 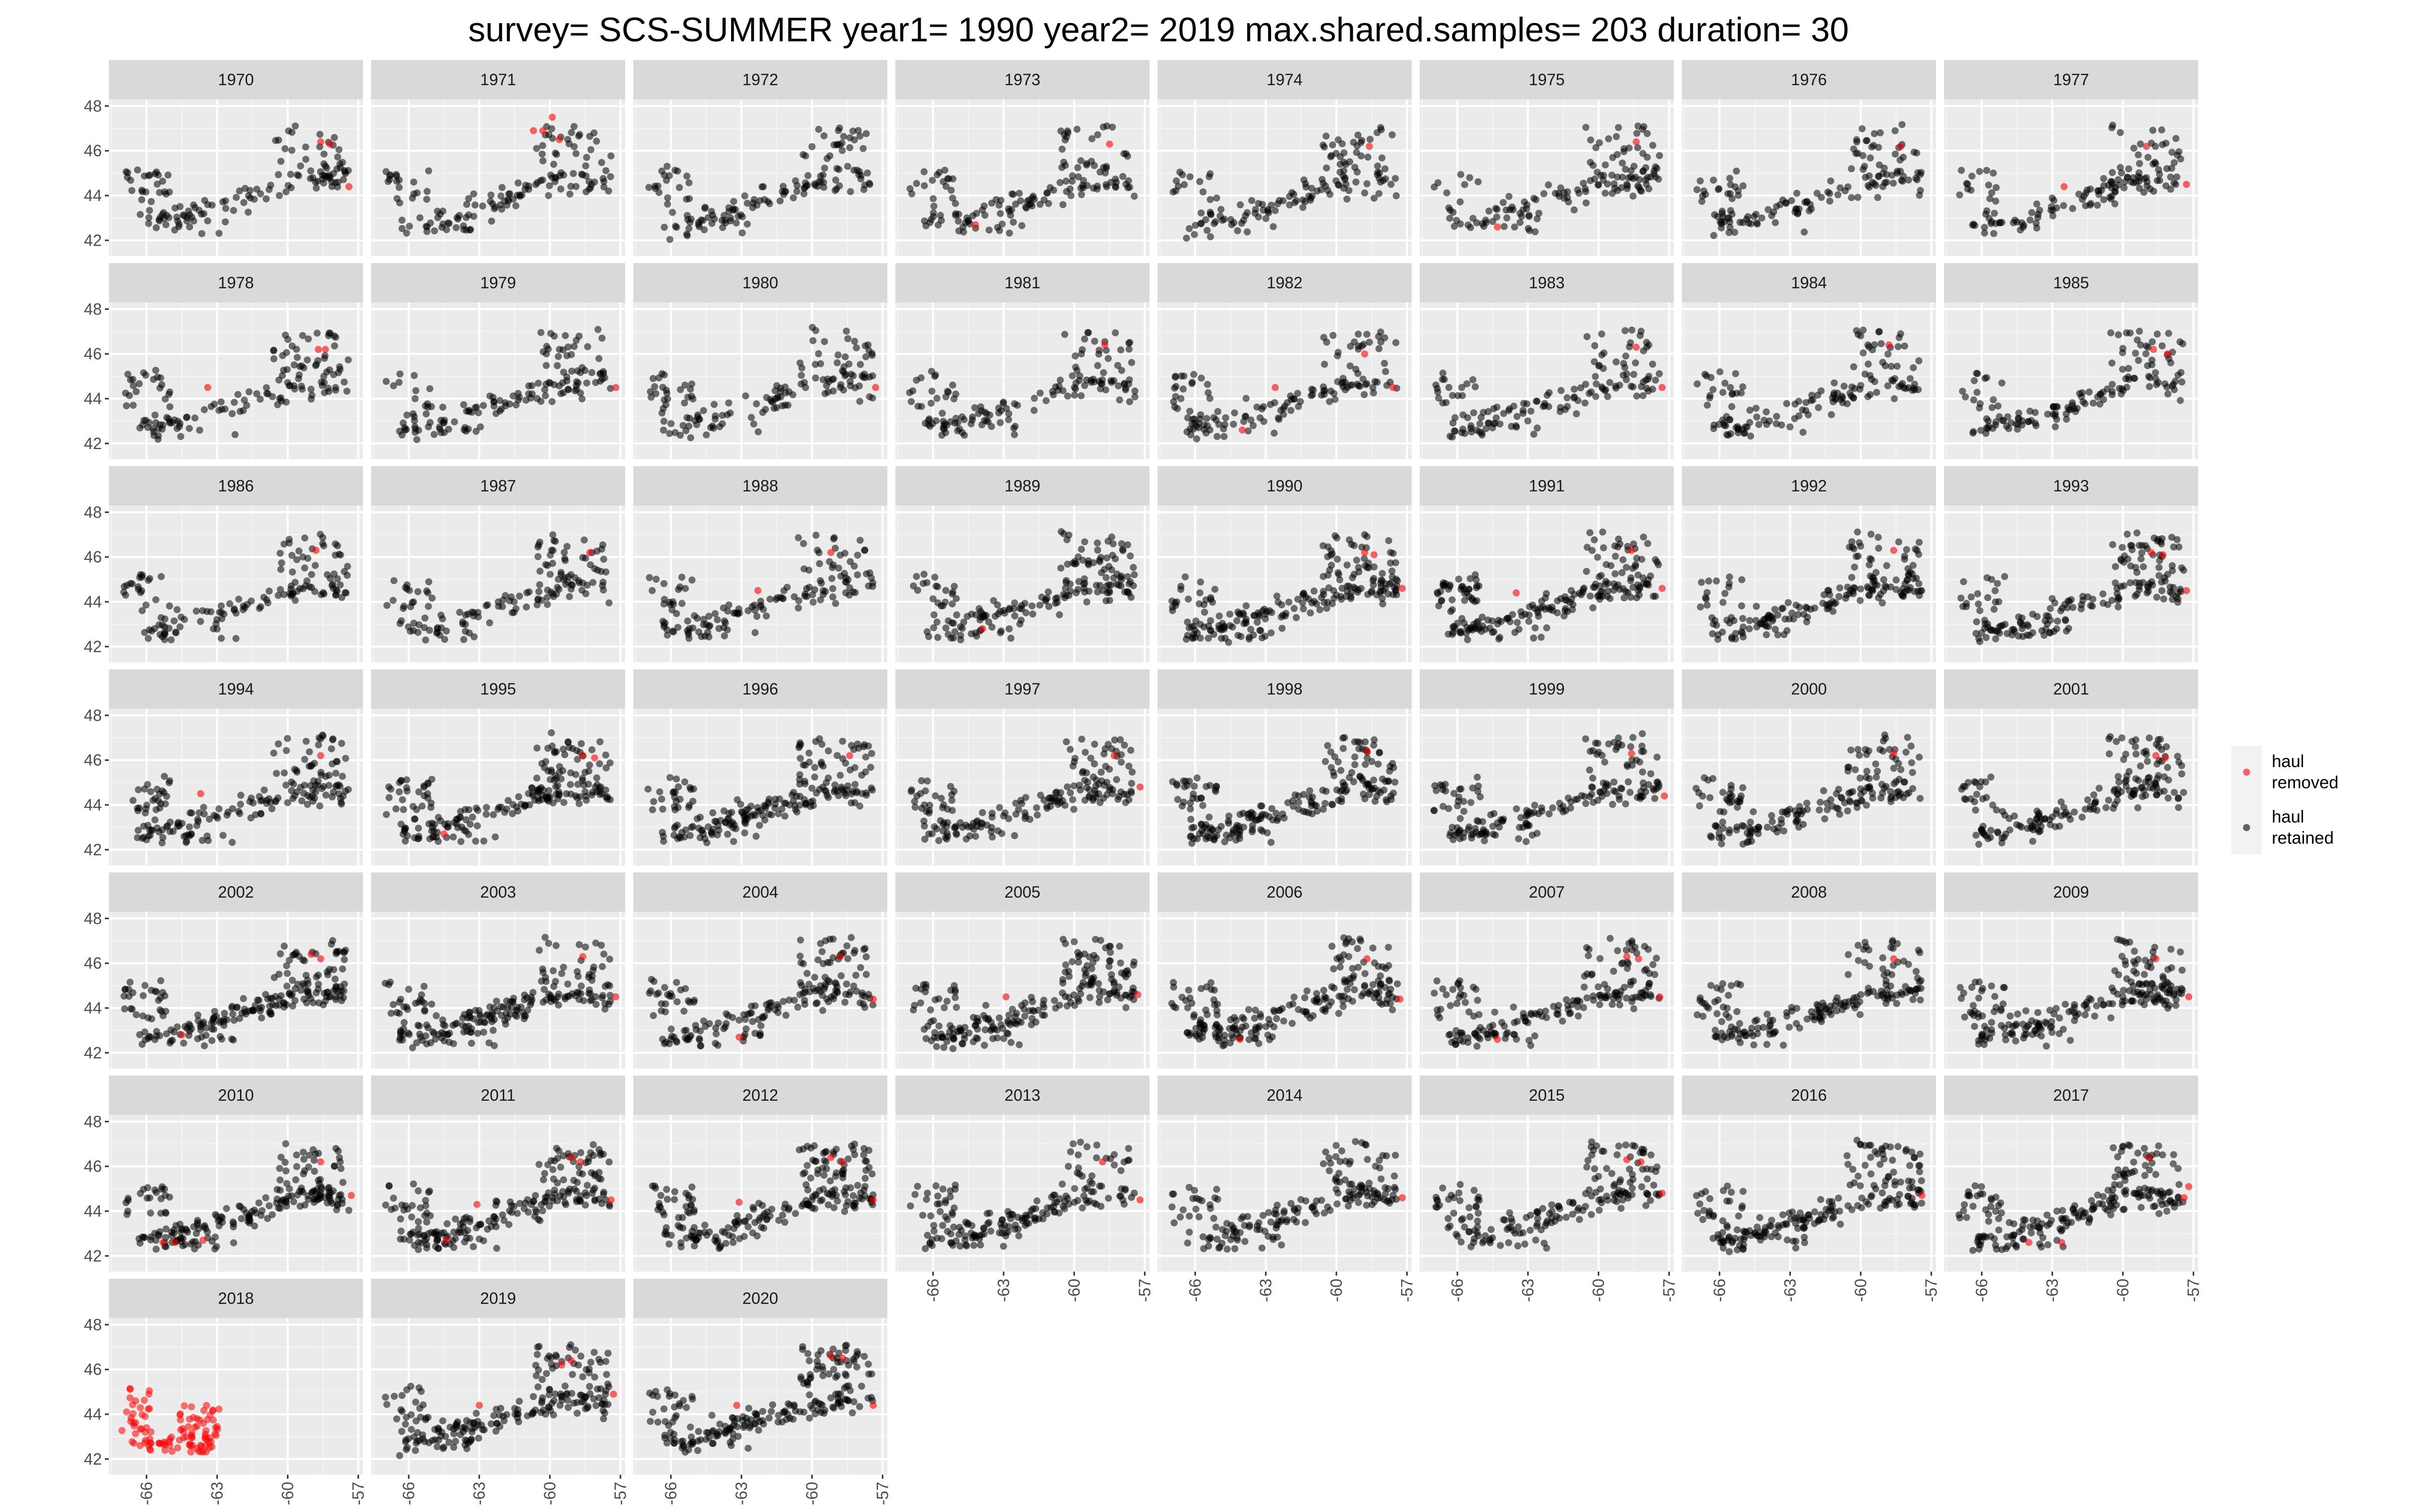 What do you see at coordinates (498, 282) in the screenshot?
I see `facet-strip` at bounding box center [498, 282].